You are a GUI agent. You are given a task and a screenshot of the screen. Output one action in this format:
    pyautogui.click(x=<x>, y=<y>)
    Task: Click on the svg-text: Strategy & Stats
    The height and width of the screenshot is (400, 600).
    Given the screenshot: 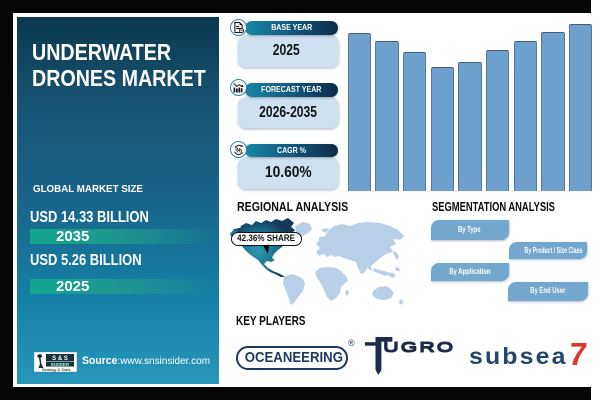 What is the action you would take?
    pyautogui.click(x=56, y=369)
    